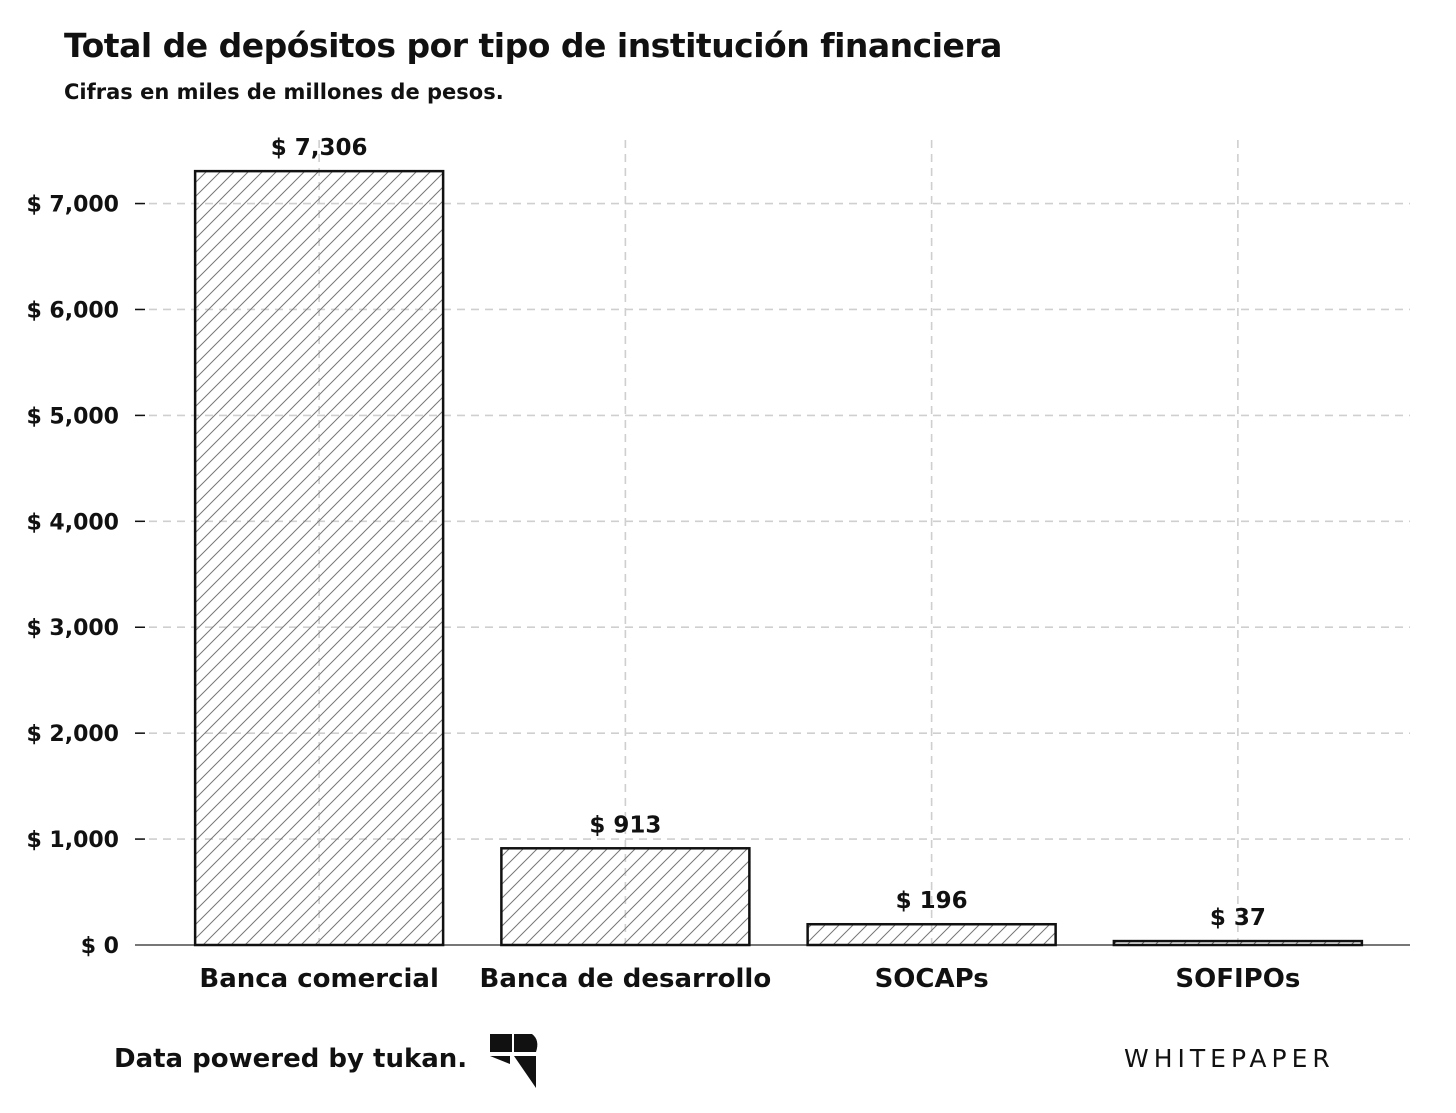  What do you see at coordinates (319, 558) in the screenshot?
I see `bar-banca-comercial` at bounding box center [319, 558].